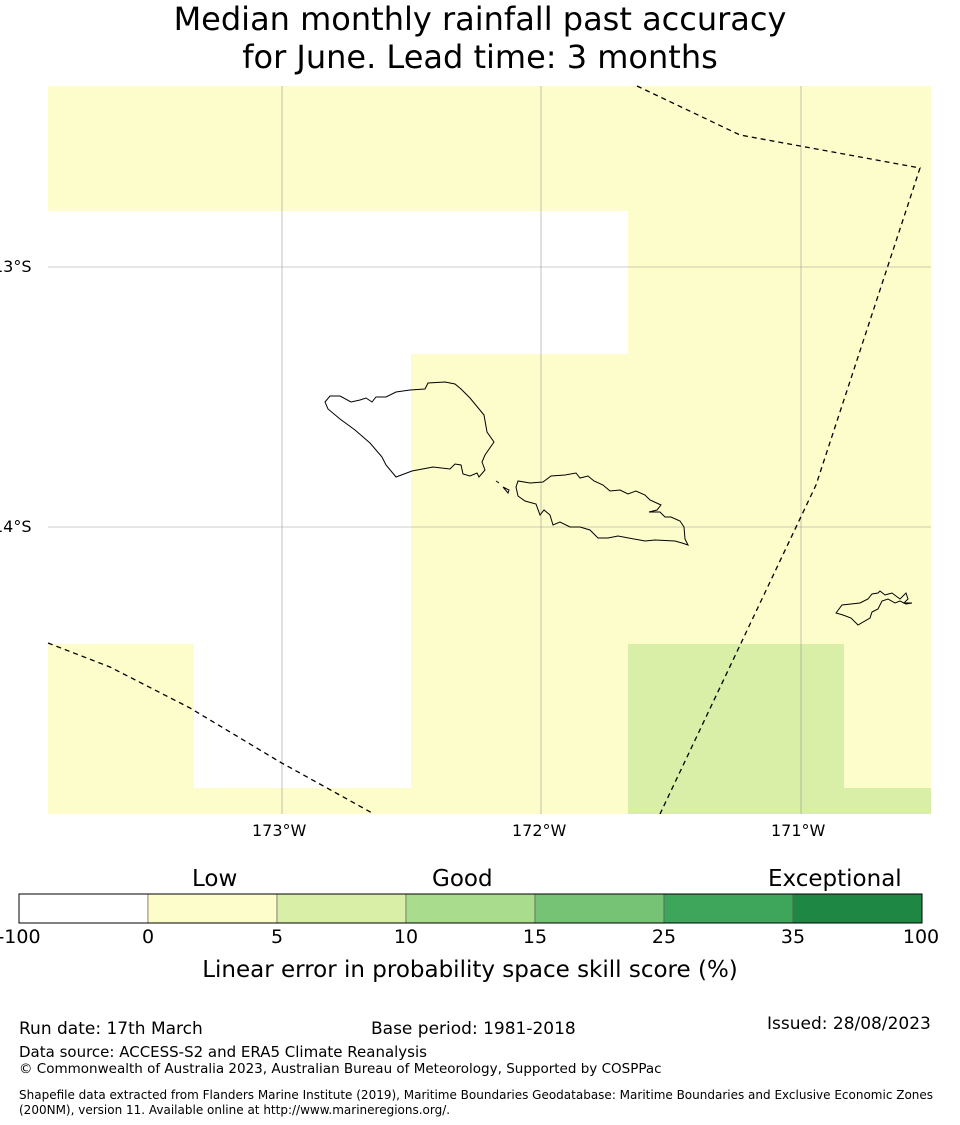 This screenshot has width=960, height=1125. What do you see at coordinates (921, 937) in the screenshot?
I see `colorbar-tick: 100` at bounding box center [921, 937].